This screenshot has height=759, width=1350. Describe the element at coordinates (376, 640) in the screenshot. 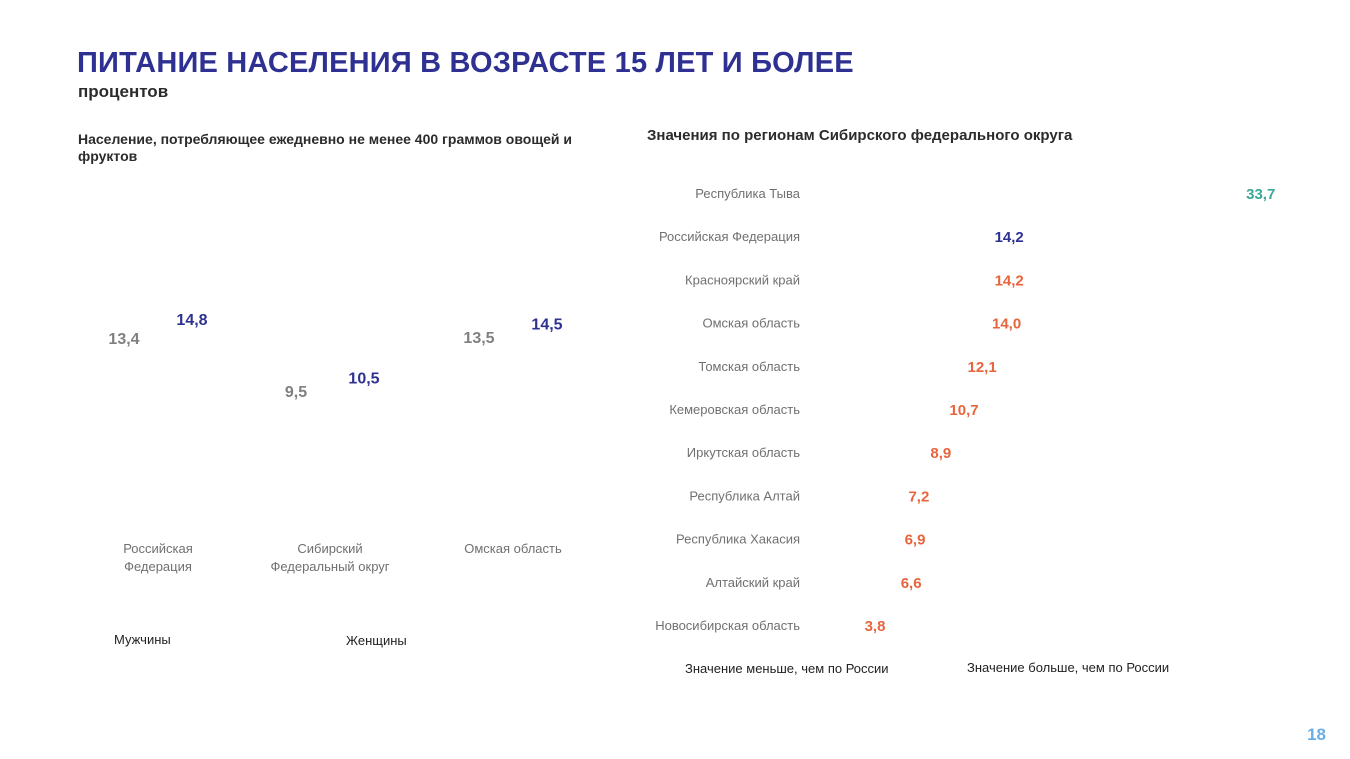

I see `legend-women: Женщины` at that location.